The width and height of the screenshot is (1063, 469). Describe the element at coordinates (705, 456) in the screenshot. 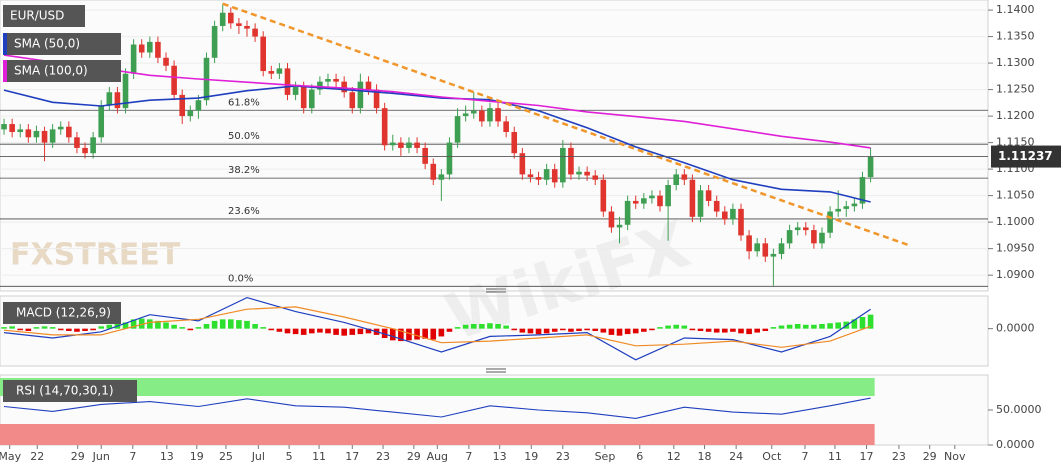

I see `x-tick-label: 18` at that location.